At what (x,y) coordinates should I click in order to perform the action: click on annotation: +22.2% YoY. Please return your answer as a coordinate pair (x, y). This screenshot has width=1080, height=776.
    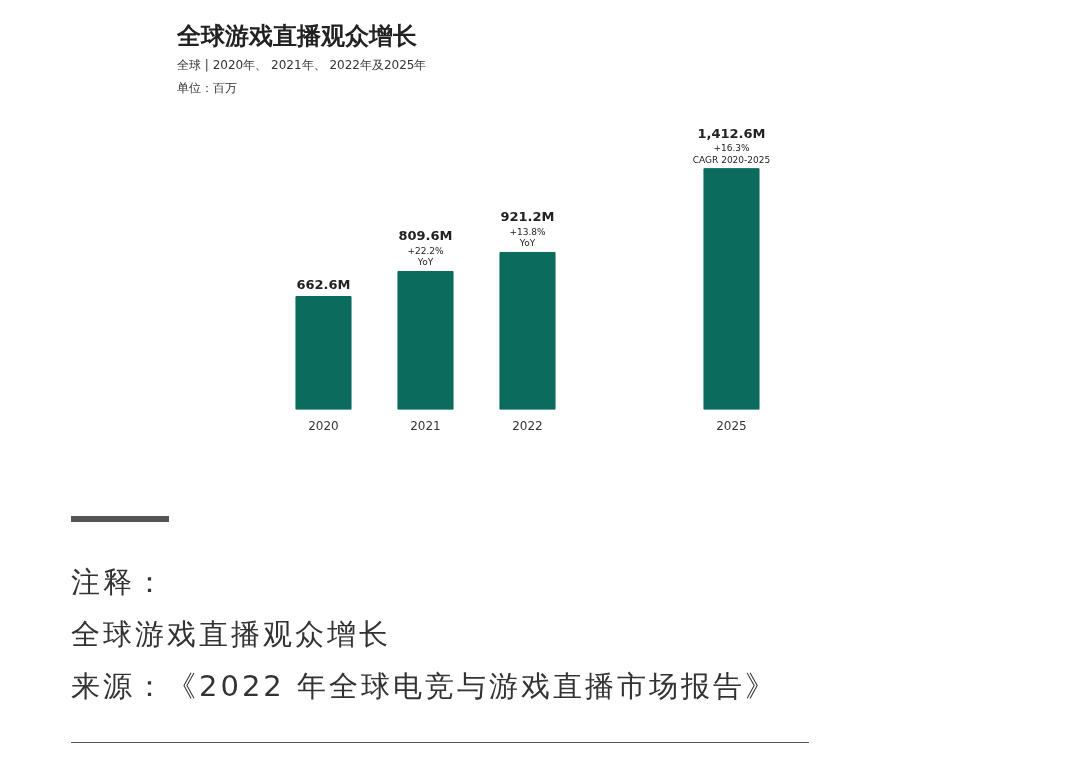
    Looking at the image, I should click on (426, 256).